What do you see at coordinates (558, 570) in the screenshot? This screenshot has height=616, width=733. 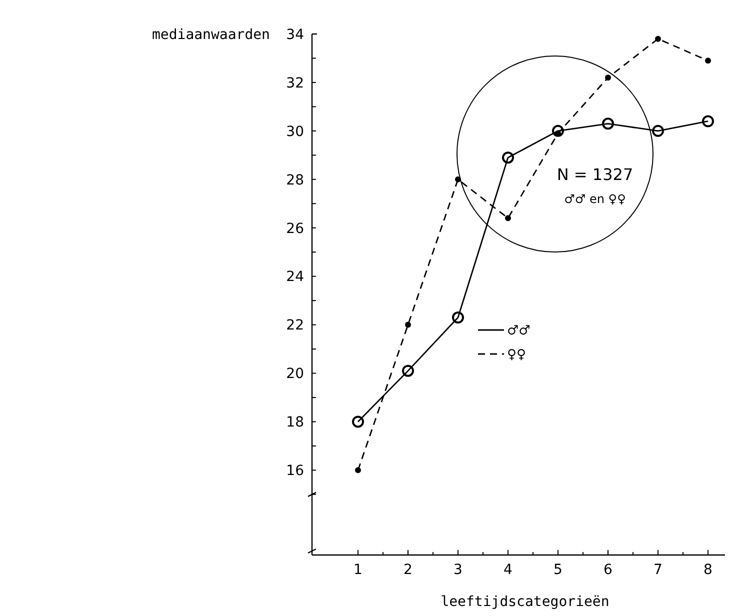 I see `x-tick-label: 5` at bounding box center [558, 570].